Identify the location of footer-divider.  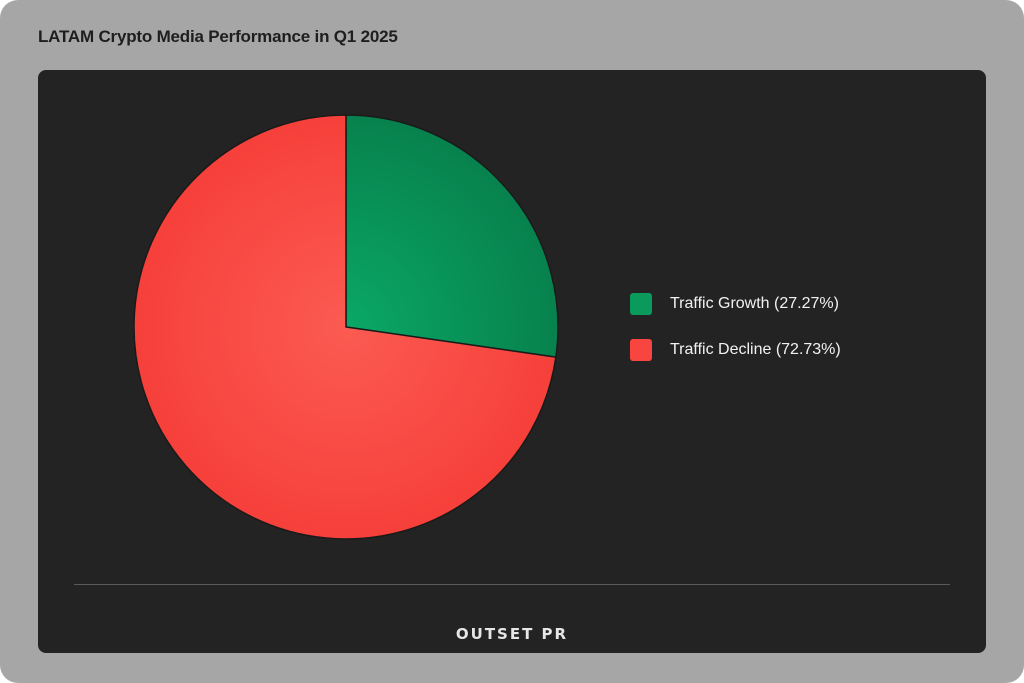
(512, 584).